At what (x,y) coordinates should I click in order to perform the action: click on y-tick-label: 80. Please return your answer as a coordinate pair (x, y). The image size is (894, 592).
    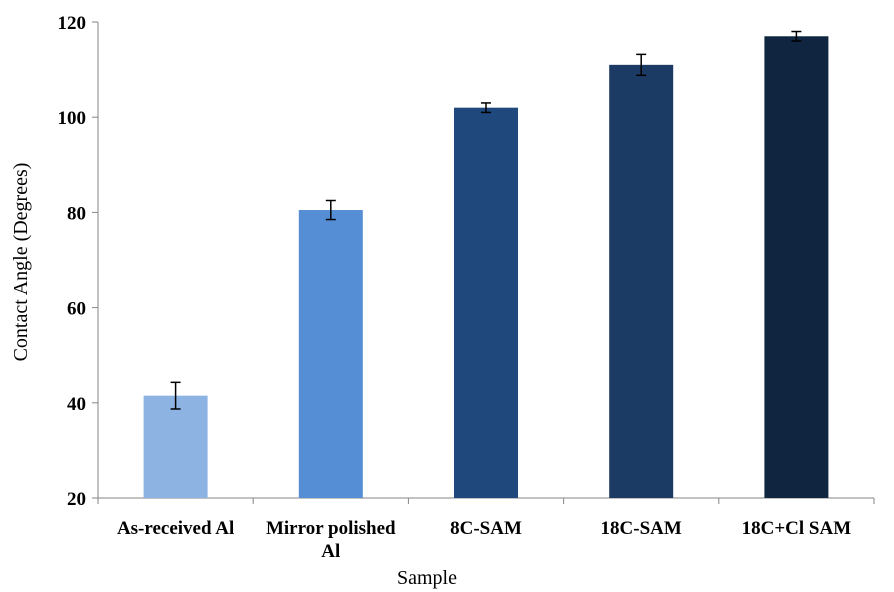
    Looking at the image, I should click on (76, 213).